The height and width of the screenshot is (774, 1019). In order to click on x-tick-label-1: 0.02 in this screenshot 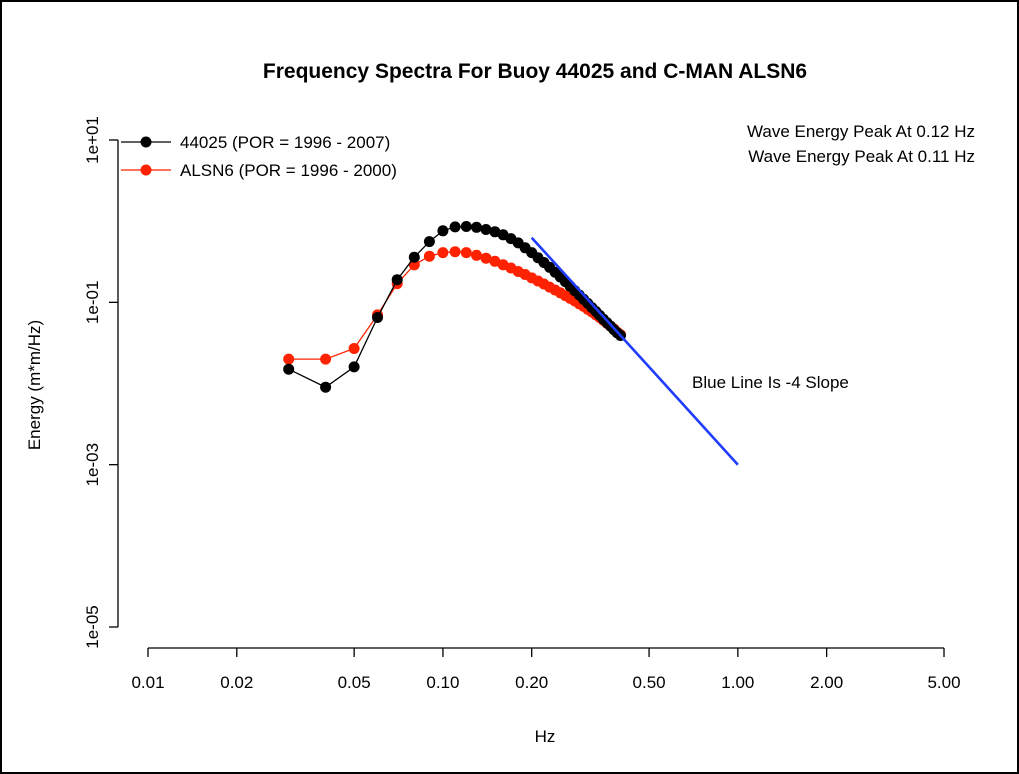, I will do `click(236, 682)`.